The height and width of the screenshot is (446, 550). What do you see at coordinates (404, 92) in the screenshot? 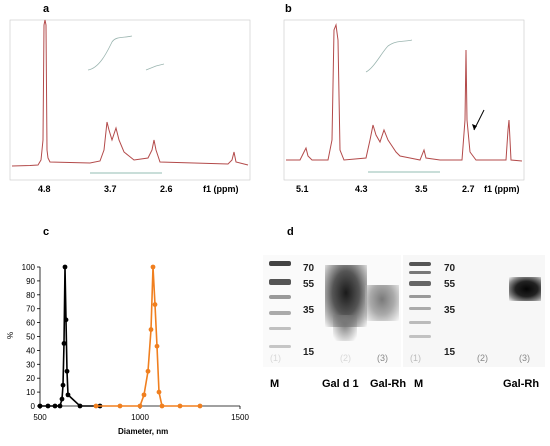
I see `nmr-trace-b` at bounding box center [404, 92].